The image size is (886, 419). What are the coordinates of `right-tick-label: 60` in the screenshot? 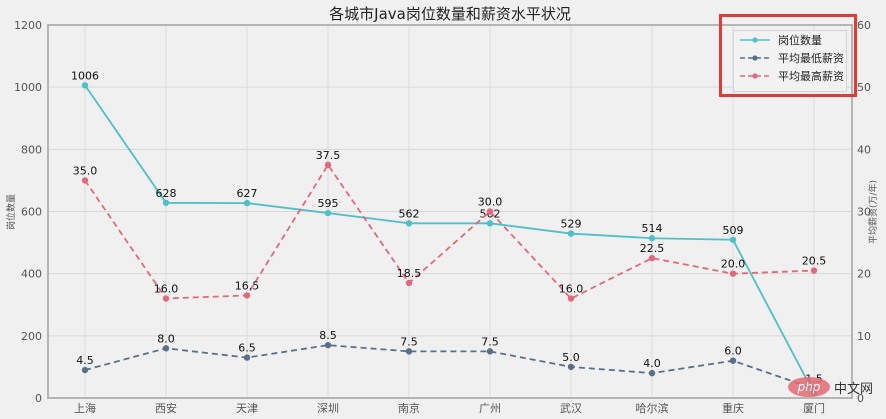 It's located at (864, 25).